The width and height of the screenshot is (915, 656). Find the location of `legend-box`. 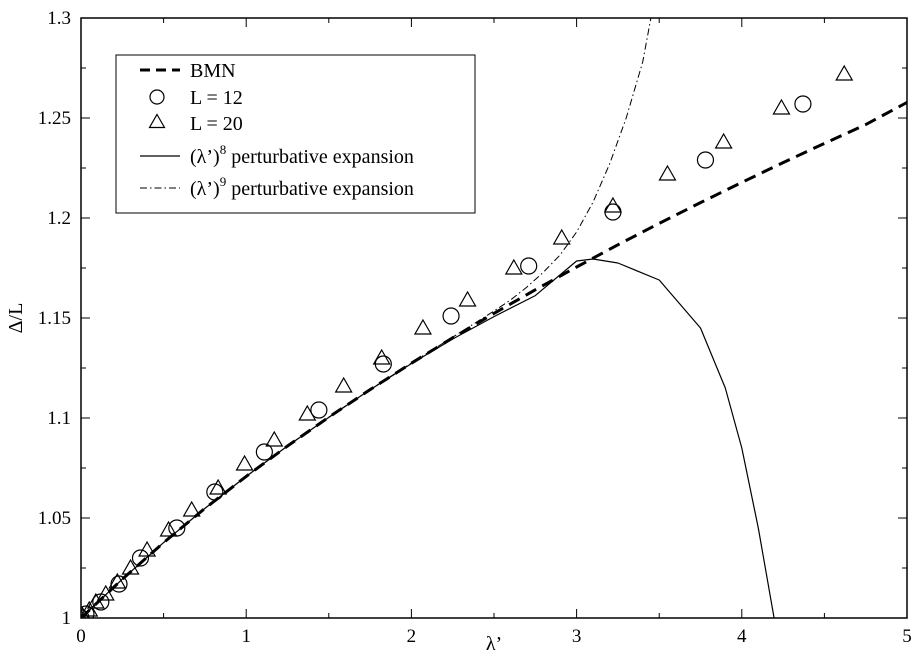

legend-box is located at coordinates (295, 134).